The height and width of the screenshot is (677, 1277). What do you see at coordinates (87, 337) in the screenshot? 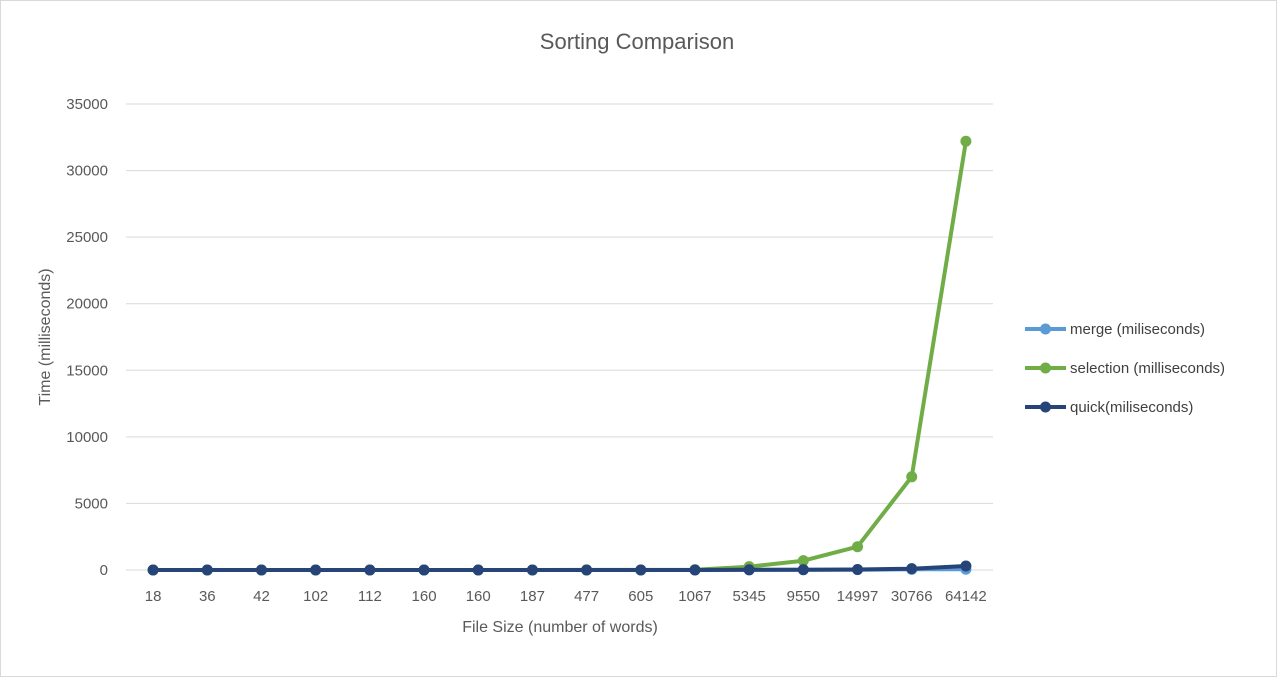
I see `y-axis-ticks: 0 5000 10000 15000 20000 25000 30000 35000` at bounding box center [87, 337].